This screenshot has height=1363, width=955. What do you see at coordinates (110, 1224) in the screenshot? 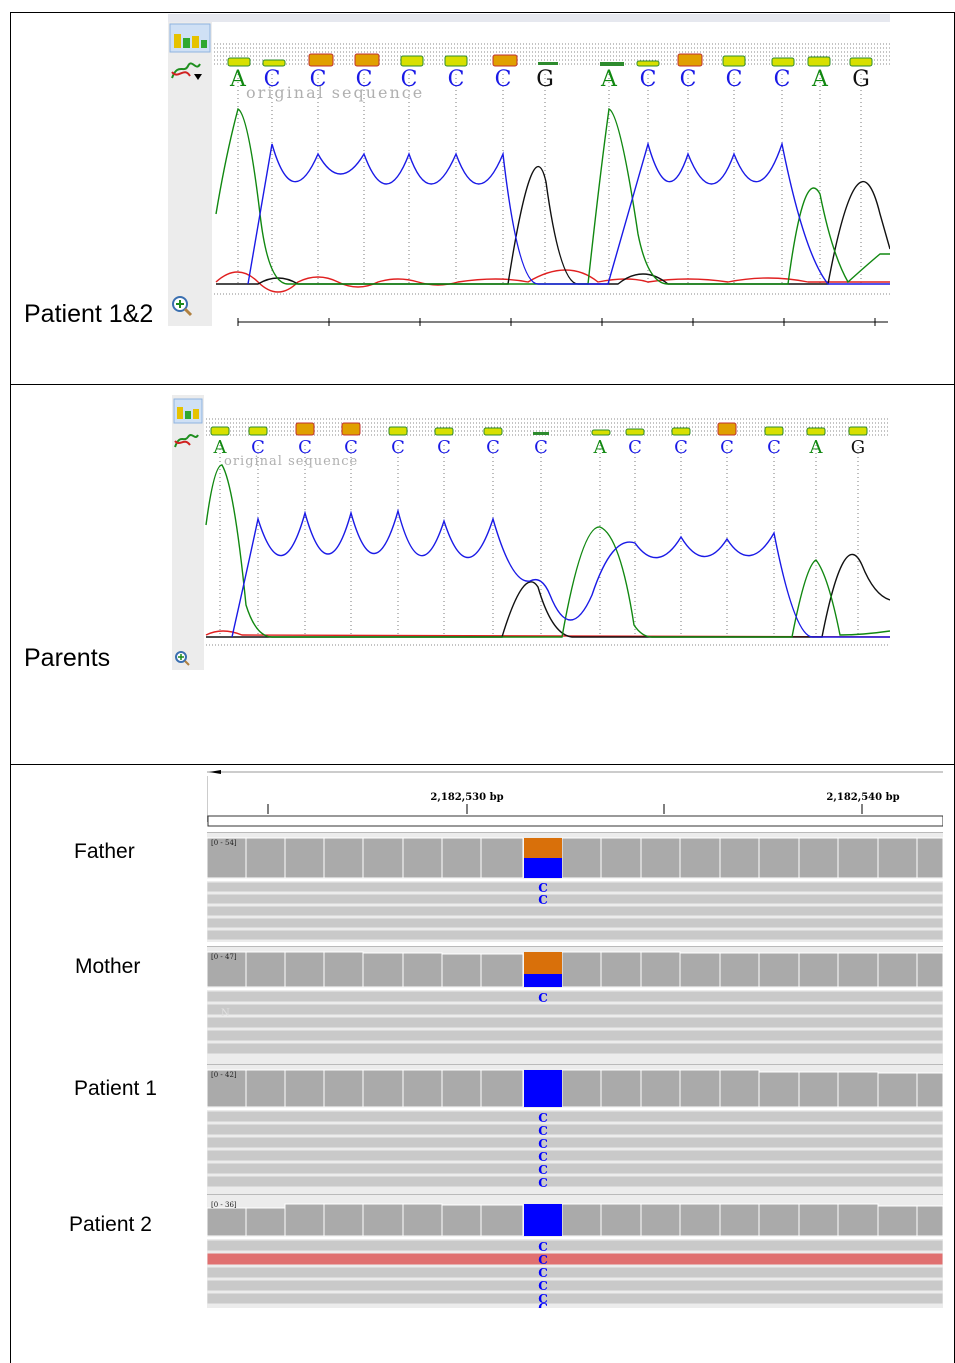
I see `track-label-patient-2: Patient 2` at bounding box center [110, 1224].